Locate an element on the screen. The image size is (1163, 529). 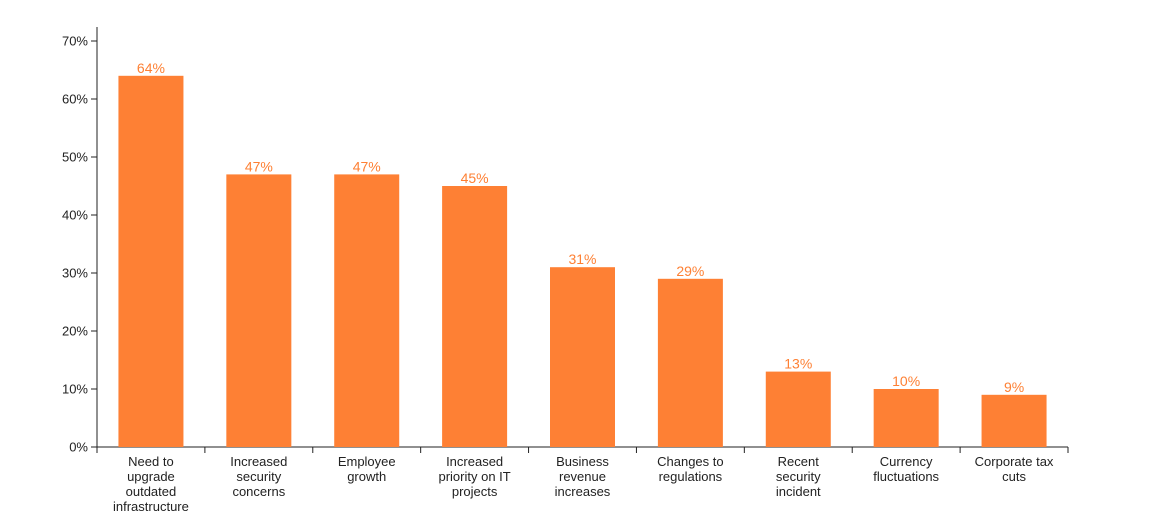
x-category-label-line: regulations is located at coordinates (691, 476).